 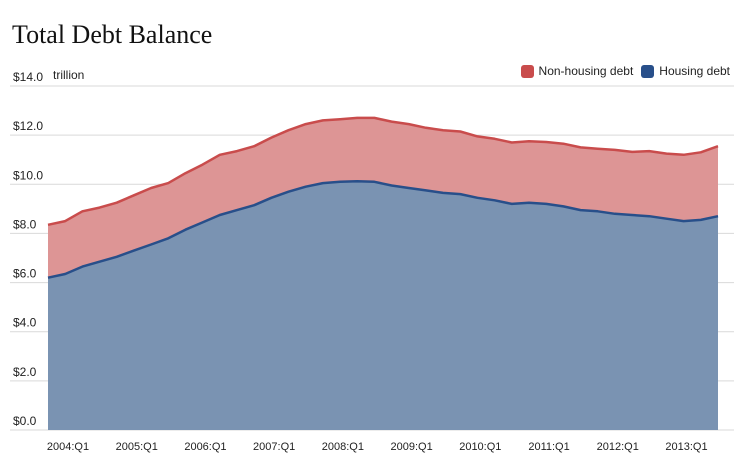 What do you see at coordinates (618, 447) in the screenshot?
I see `x-tick-label: 2012:Q1` at bounding box center [618, 447].